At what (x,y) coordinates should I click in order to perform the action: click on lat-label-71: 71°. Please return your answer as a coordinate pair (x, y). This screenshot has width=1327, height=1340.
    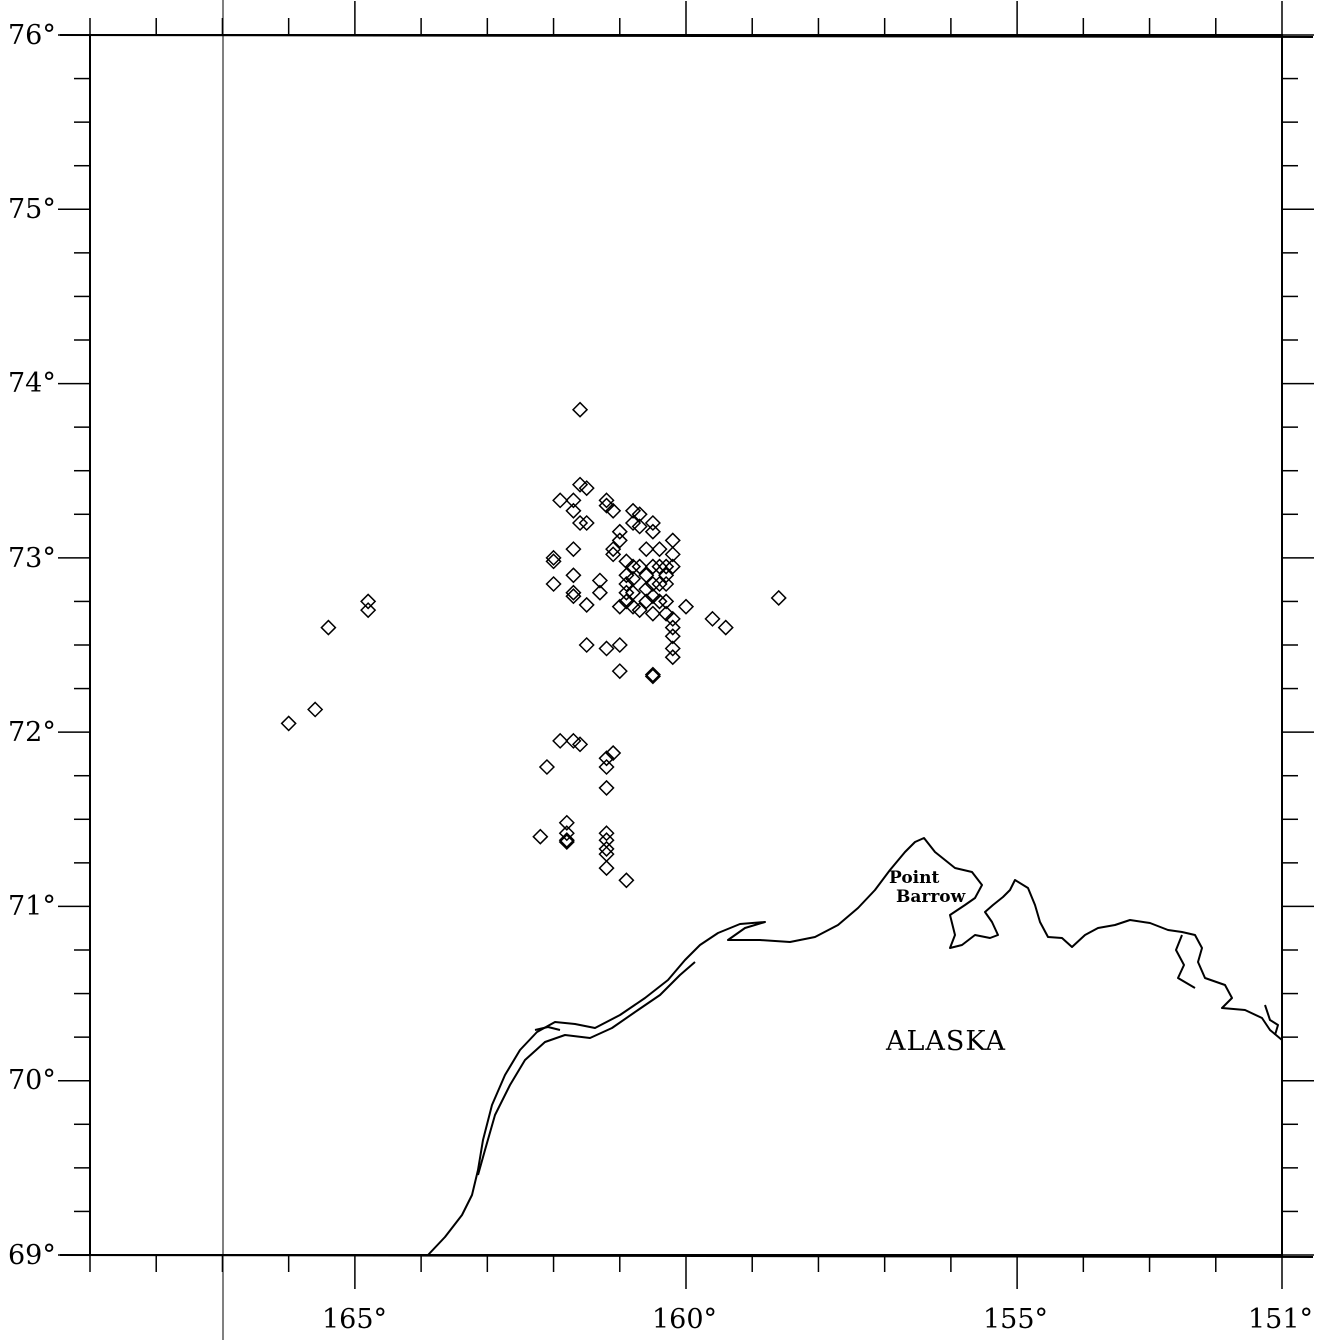
    Looking at the image, I should click on (32, 906).